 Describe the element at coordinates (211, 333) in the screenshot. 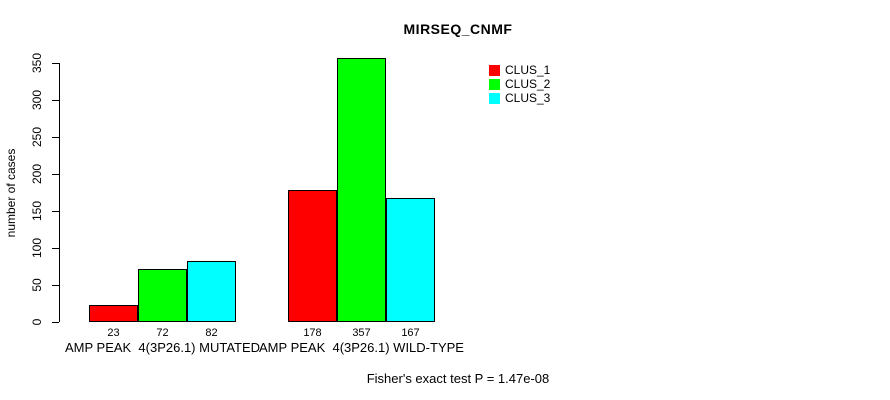

I see `bar-value-label: 82` at that location.